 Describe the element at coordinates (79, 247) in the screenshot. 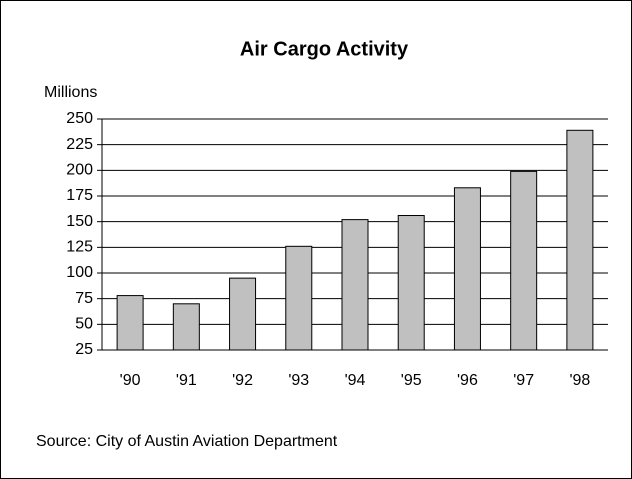

I see `y-tick-label: 125` at that location.